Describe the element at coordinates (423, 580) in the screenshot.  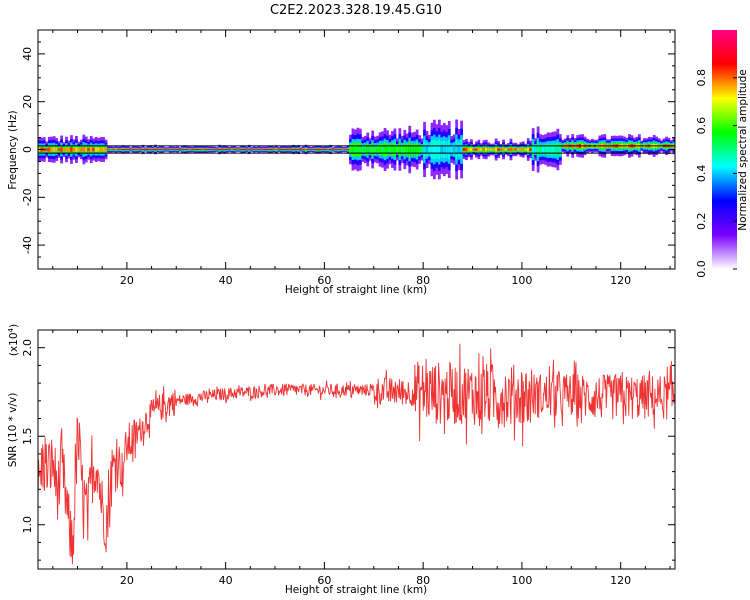
I see `snr-x-tick-label: 80` at that location.